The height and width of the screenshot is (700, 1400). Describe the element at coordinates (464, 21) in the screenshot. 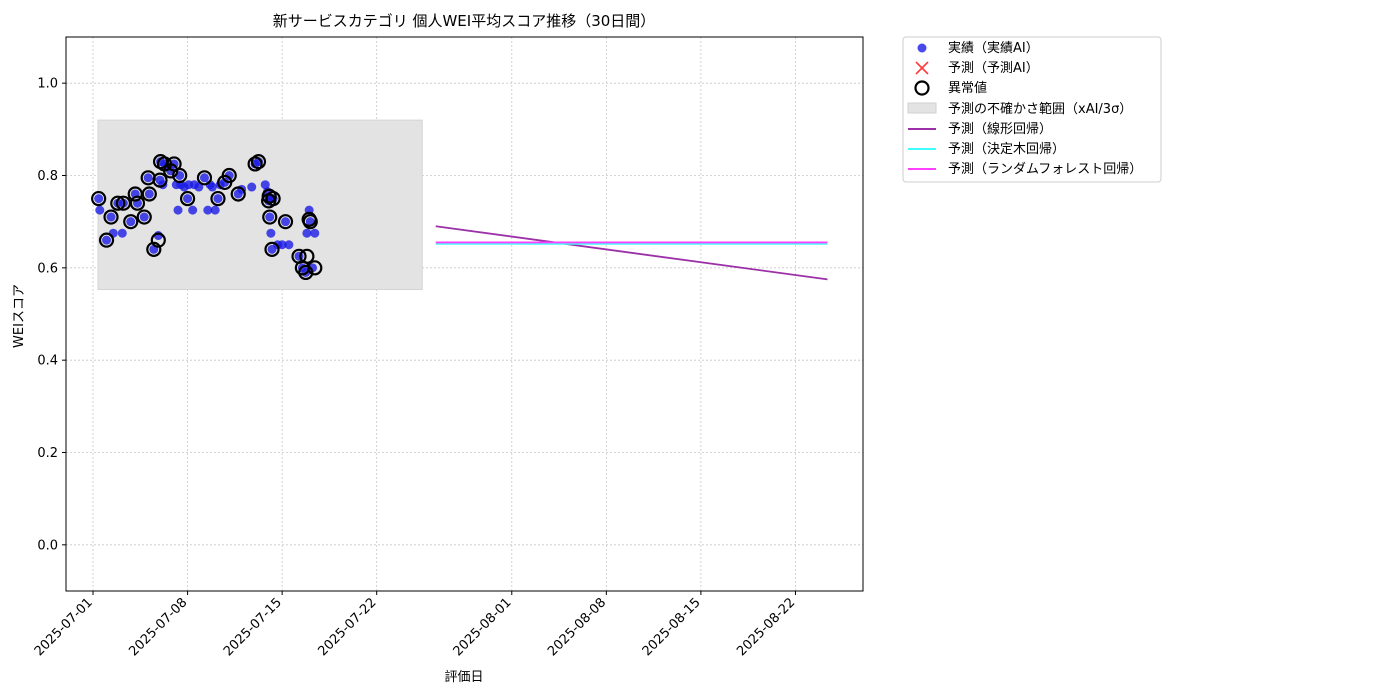

I see `chart-title: 新サービスカテゴリ 個人WEI平均スコア推移（30日間）` at that location.